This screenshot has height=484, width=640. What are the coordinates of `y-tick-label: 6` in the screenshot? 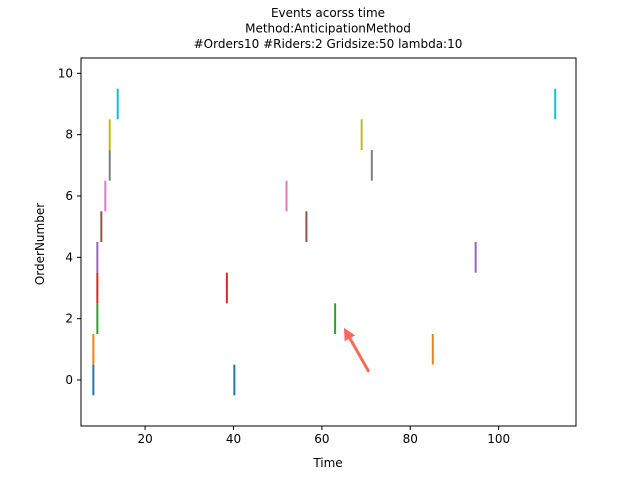 It's located at (69, 196).